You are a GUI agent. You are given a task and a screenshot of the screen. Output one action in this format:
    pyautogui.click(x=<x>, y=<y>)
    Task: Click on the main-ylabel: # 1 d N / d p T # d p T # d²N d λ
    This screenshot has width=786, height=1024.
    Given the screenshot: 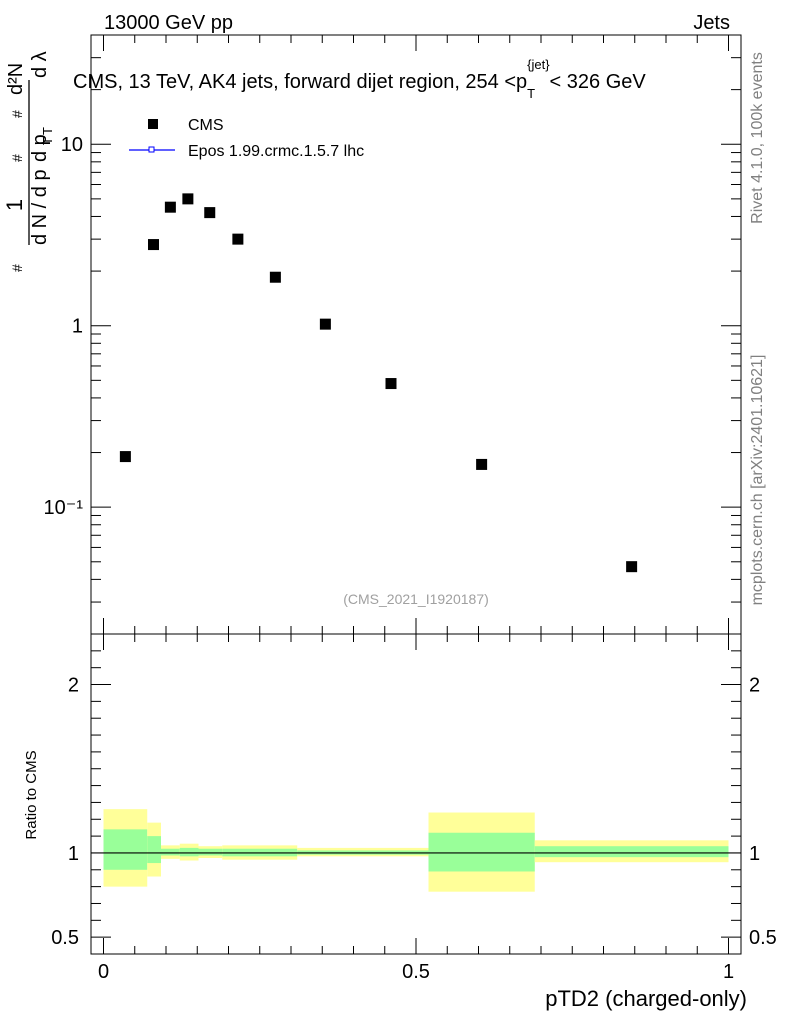 What is the action you would take?
    pyautogui.click(x=28, y=161)
    